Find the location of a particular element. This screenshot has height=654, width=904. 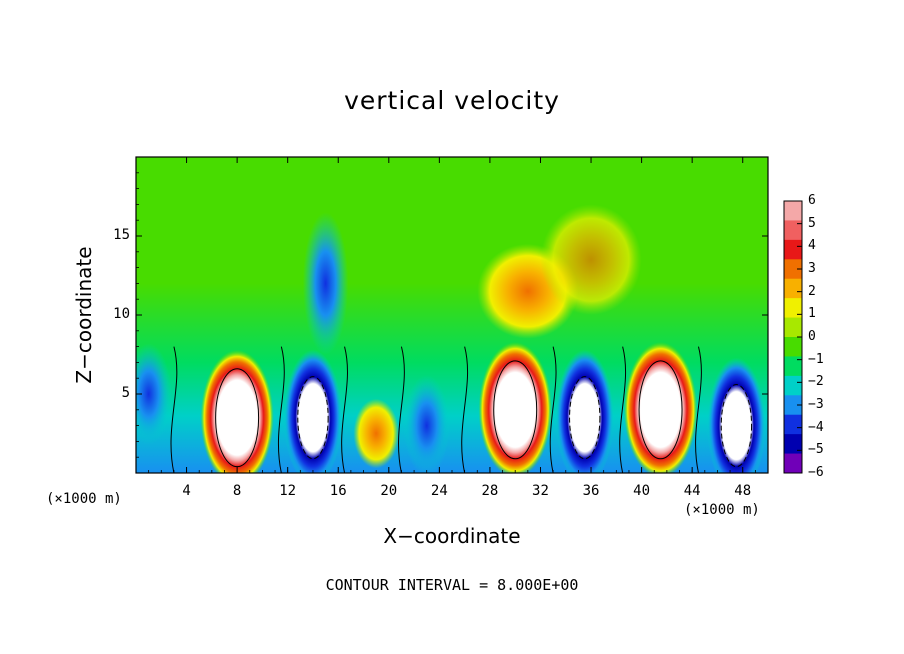

x-unit-label-right: (×1000 m) is located at coordinates (722, 510).